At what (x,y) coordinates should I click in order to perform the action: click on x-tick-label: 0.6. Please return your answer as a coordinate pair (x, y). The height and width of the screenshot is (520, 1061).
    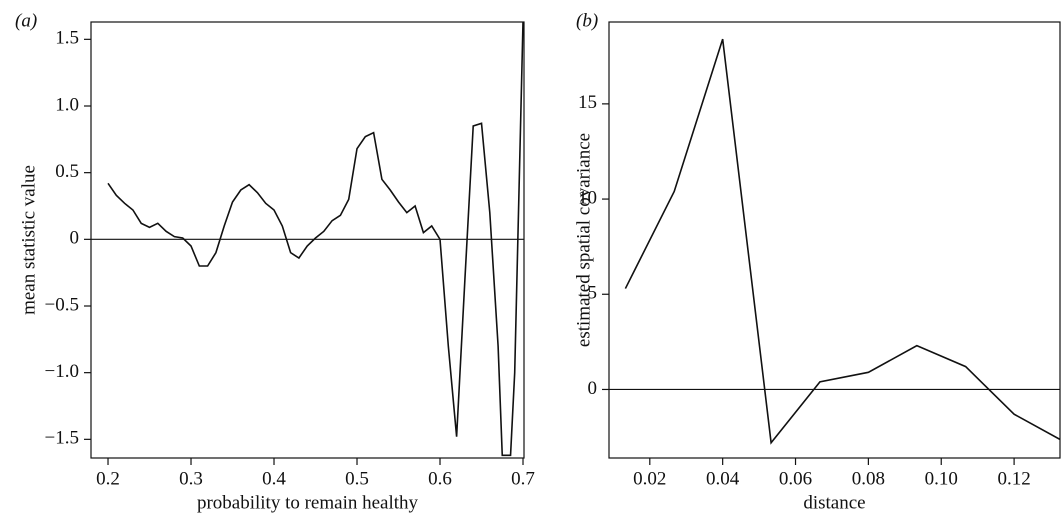
    Looking at the image, I should click on (440, 478).